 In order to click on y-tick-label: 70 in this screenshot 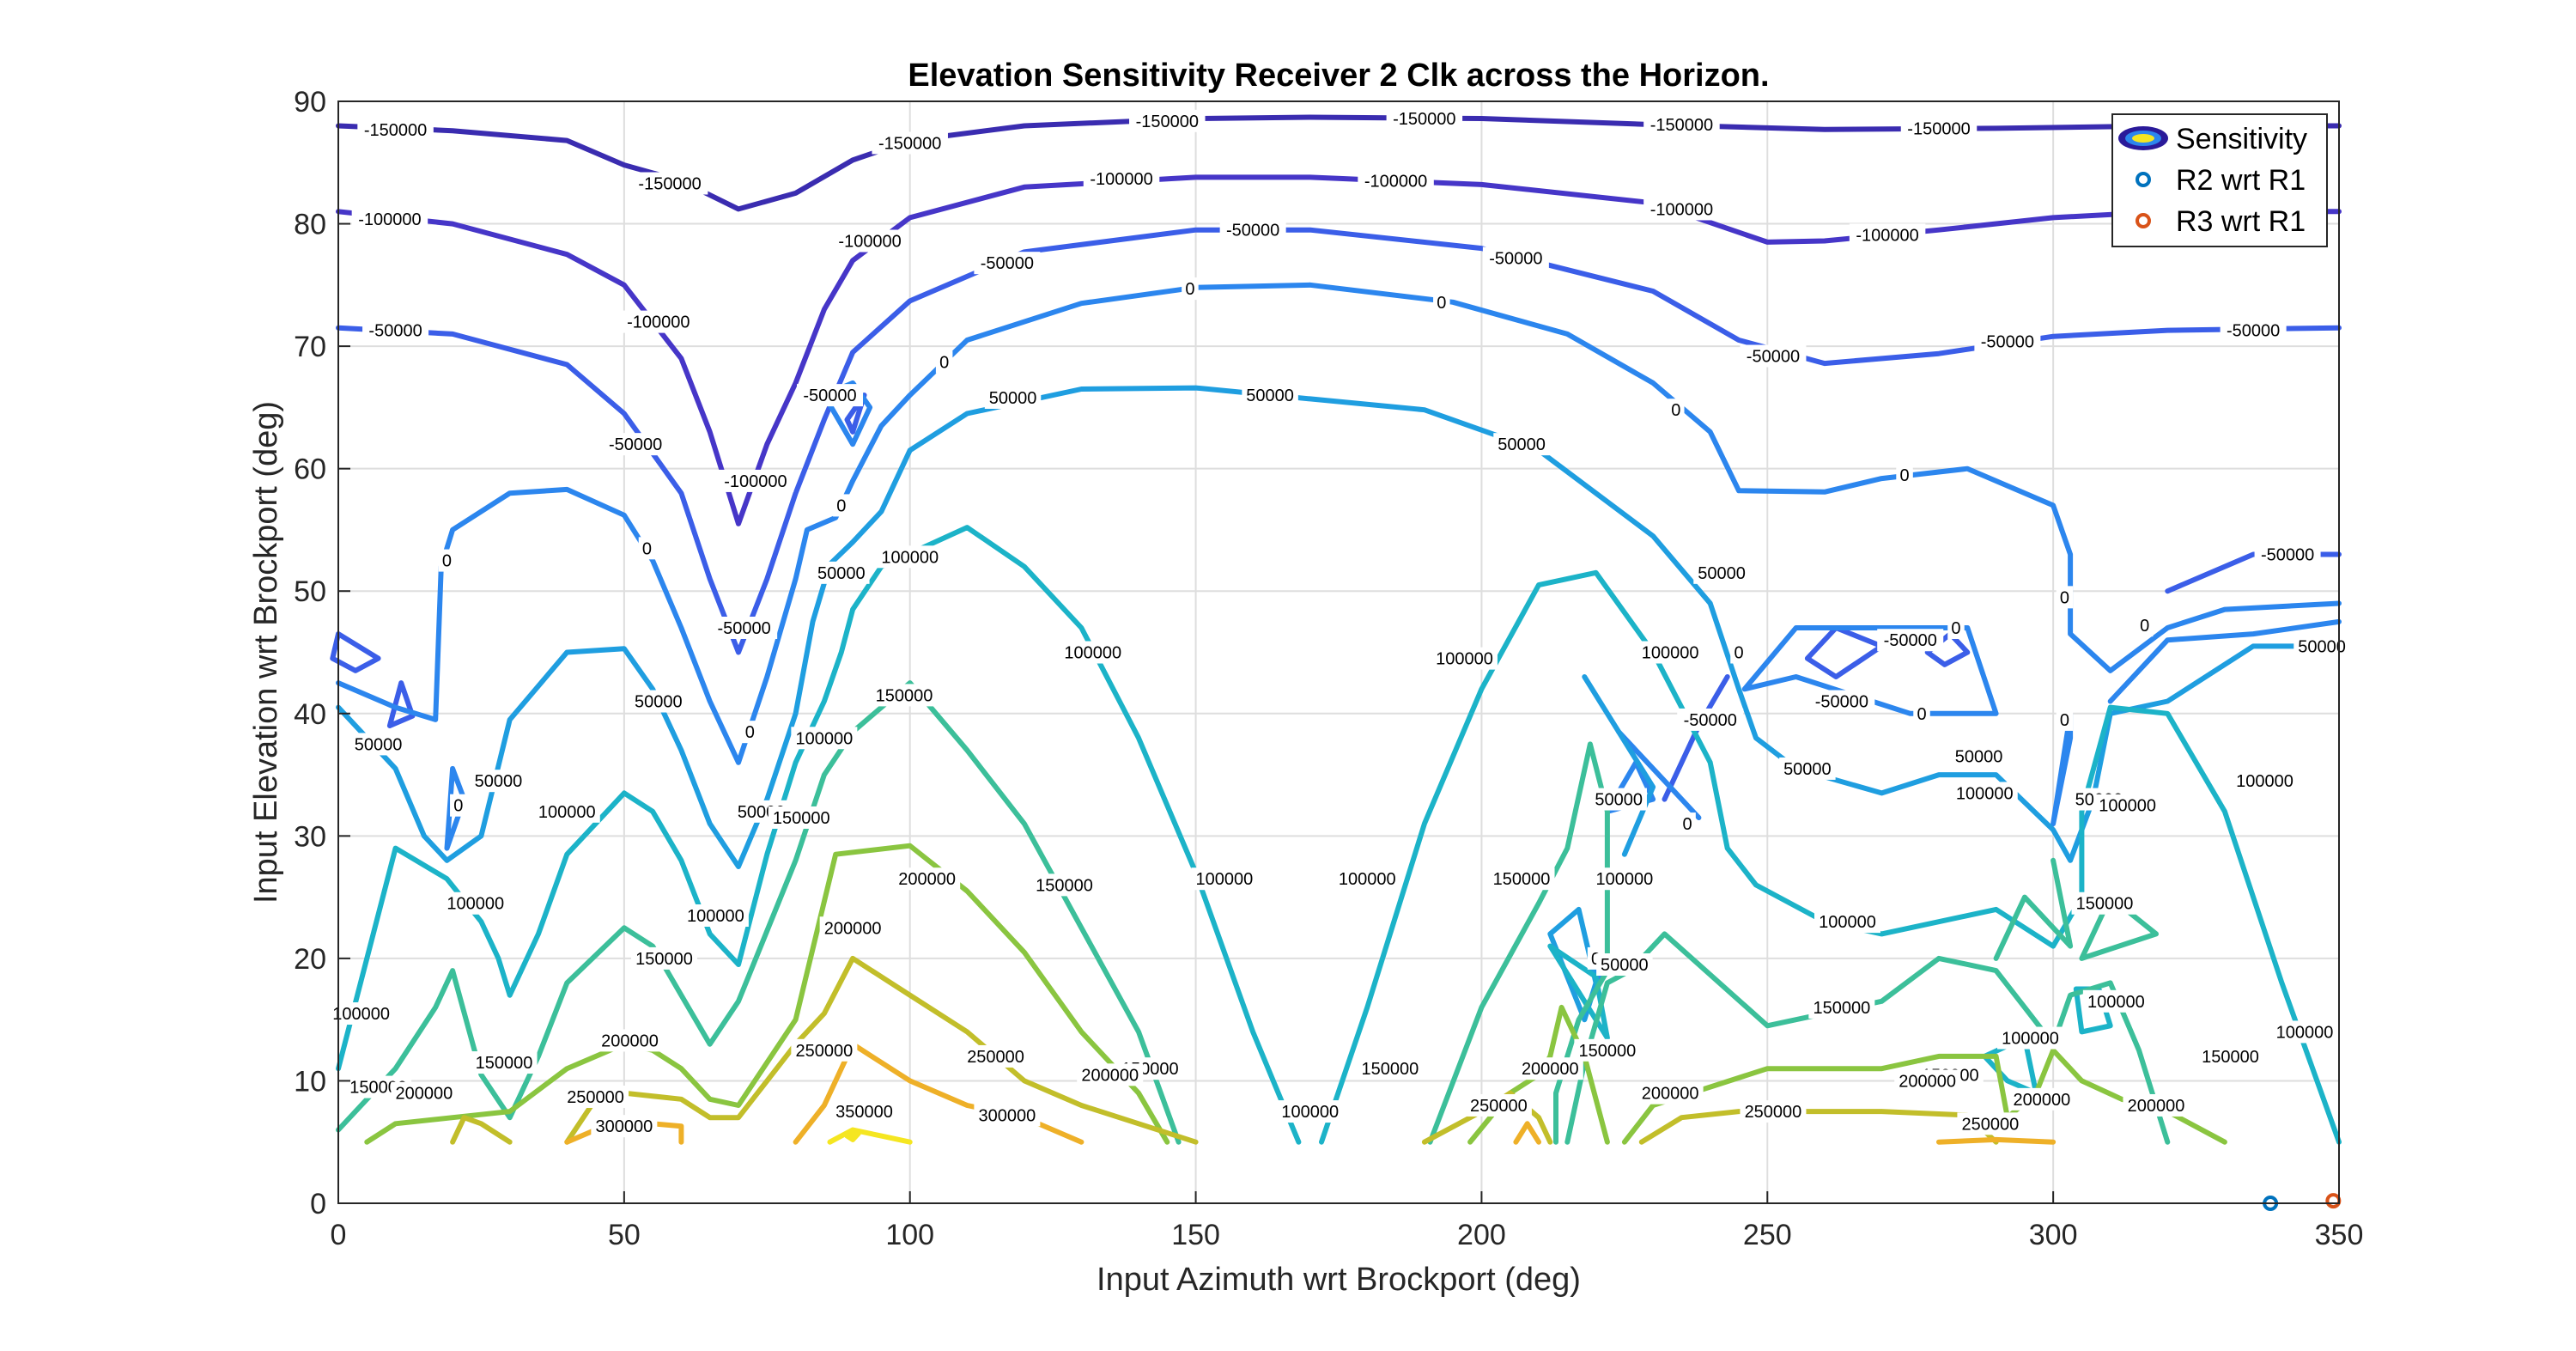, I will do `click(310, 347)`.